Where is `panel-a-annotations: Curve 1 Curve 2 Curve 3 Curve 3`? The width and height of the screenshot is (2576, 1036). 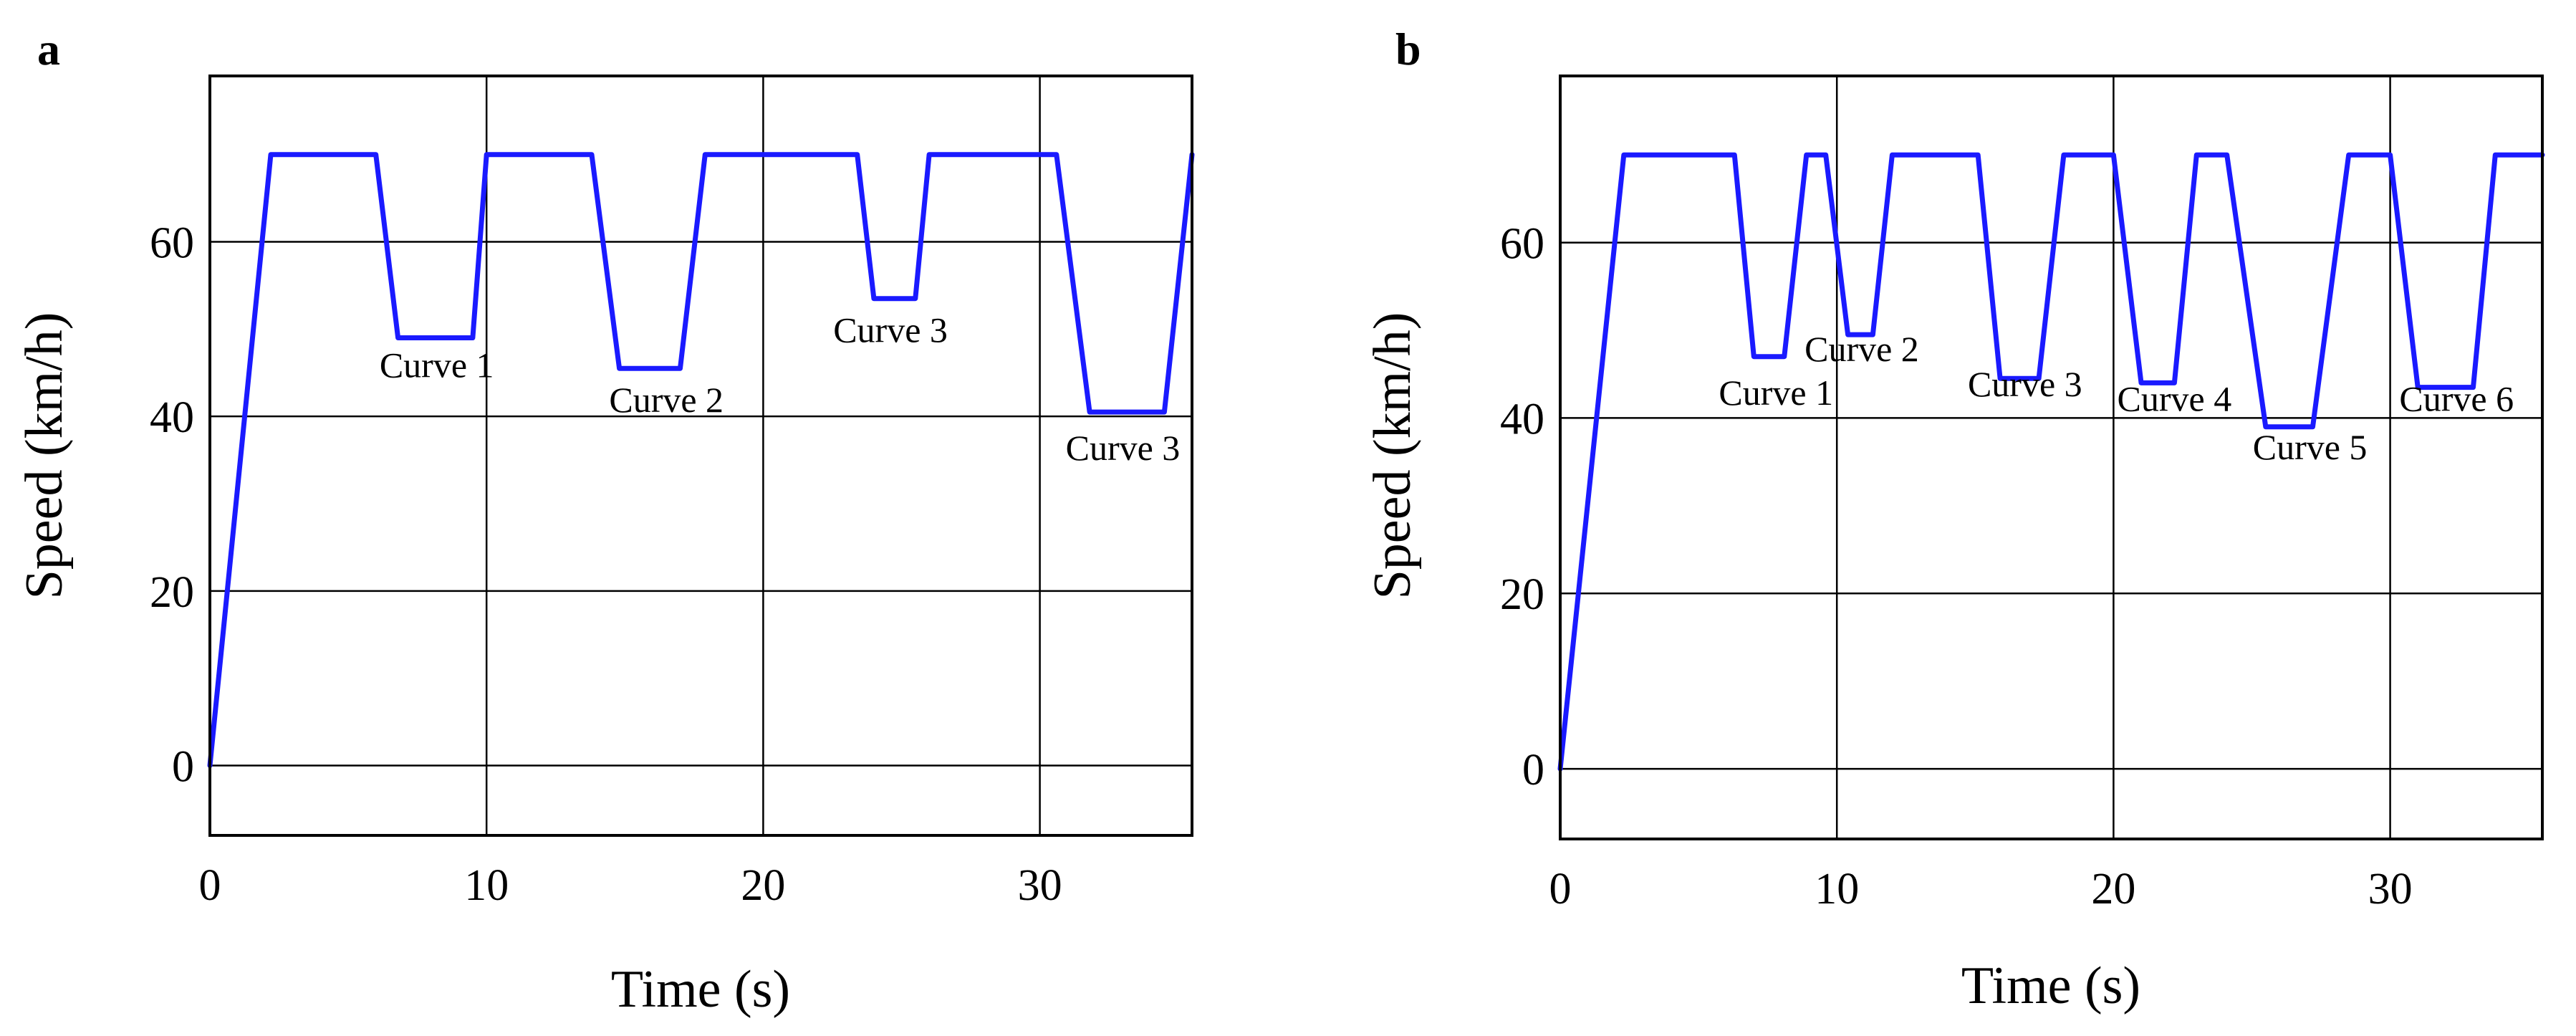 panel-a-annotations: Curve 1 Curve 2 Curve 3 Curve 3 is located at coordinates (780, 389).